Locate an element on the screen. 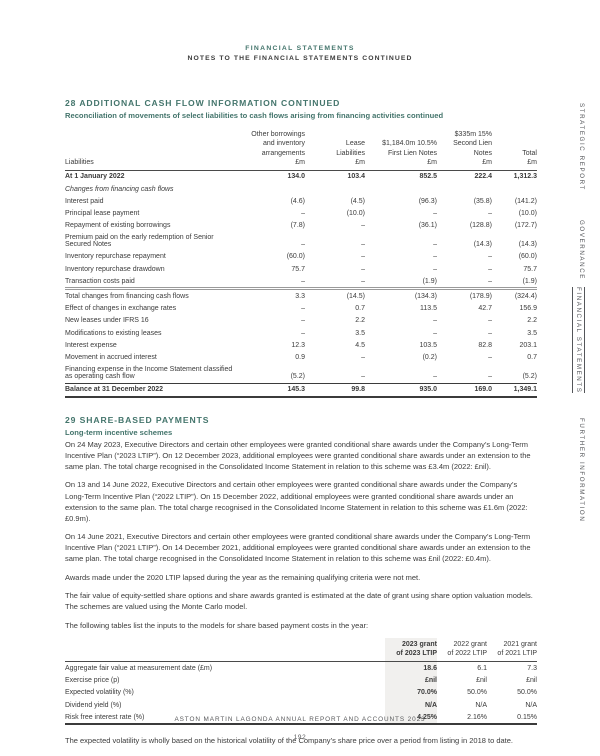 The width and height of the screenshot is (600, 756). row-label: New leases under IFRS 16 is located at coordinates (107, 321).